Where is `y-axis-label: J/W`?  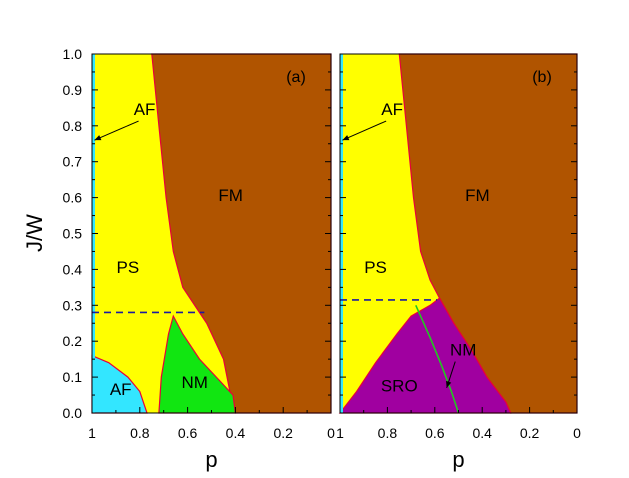
y-axis-label: J/W is located at coordinates (34, 233).